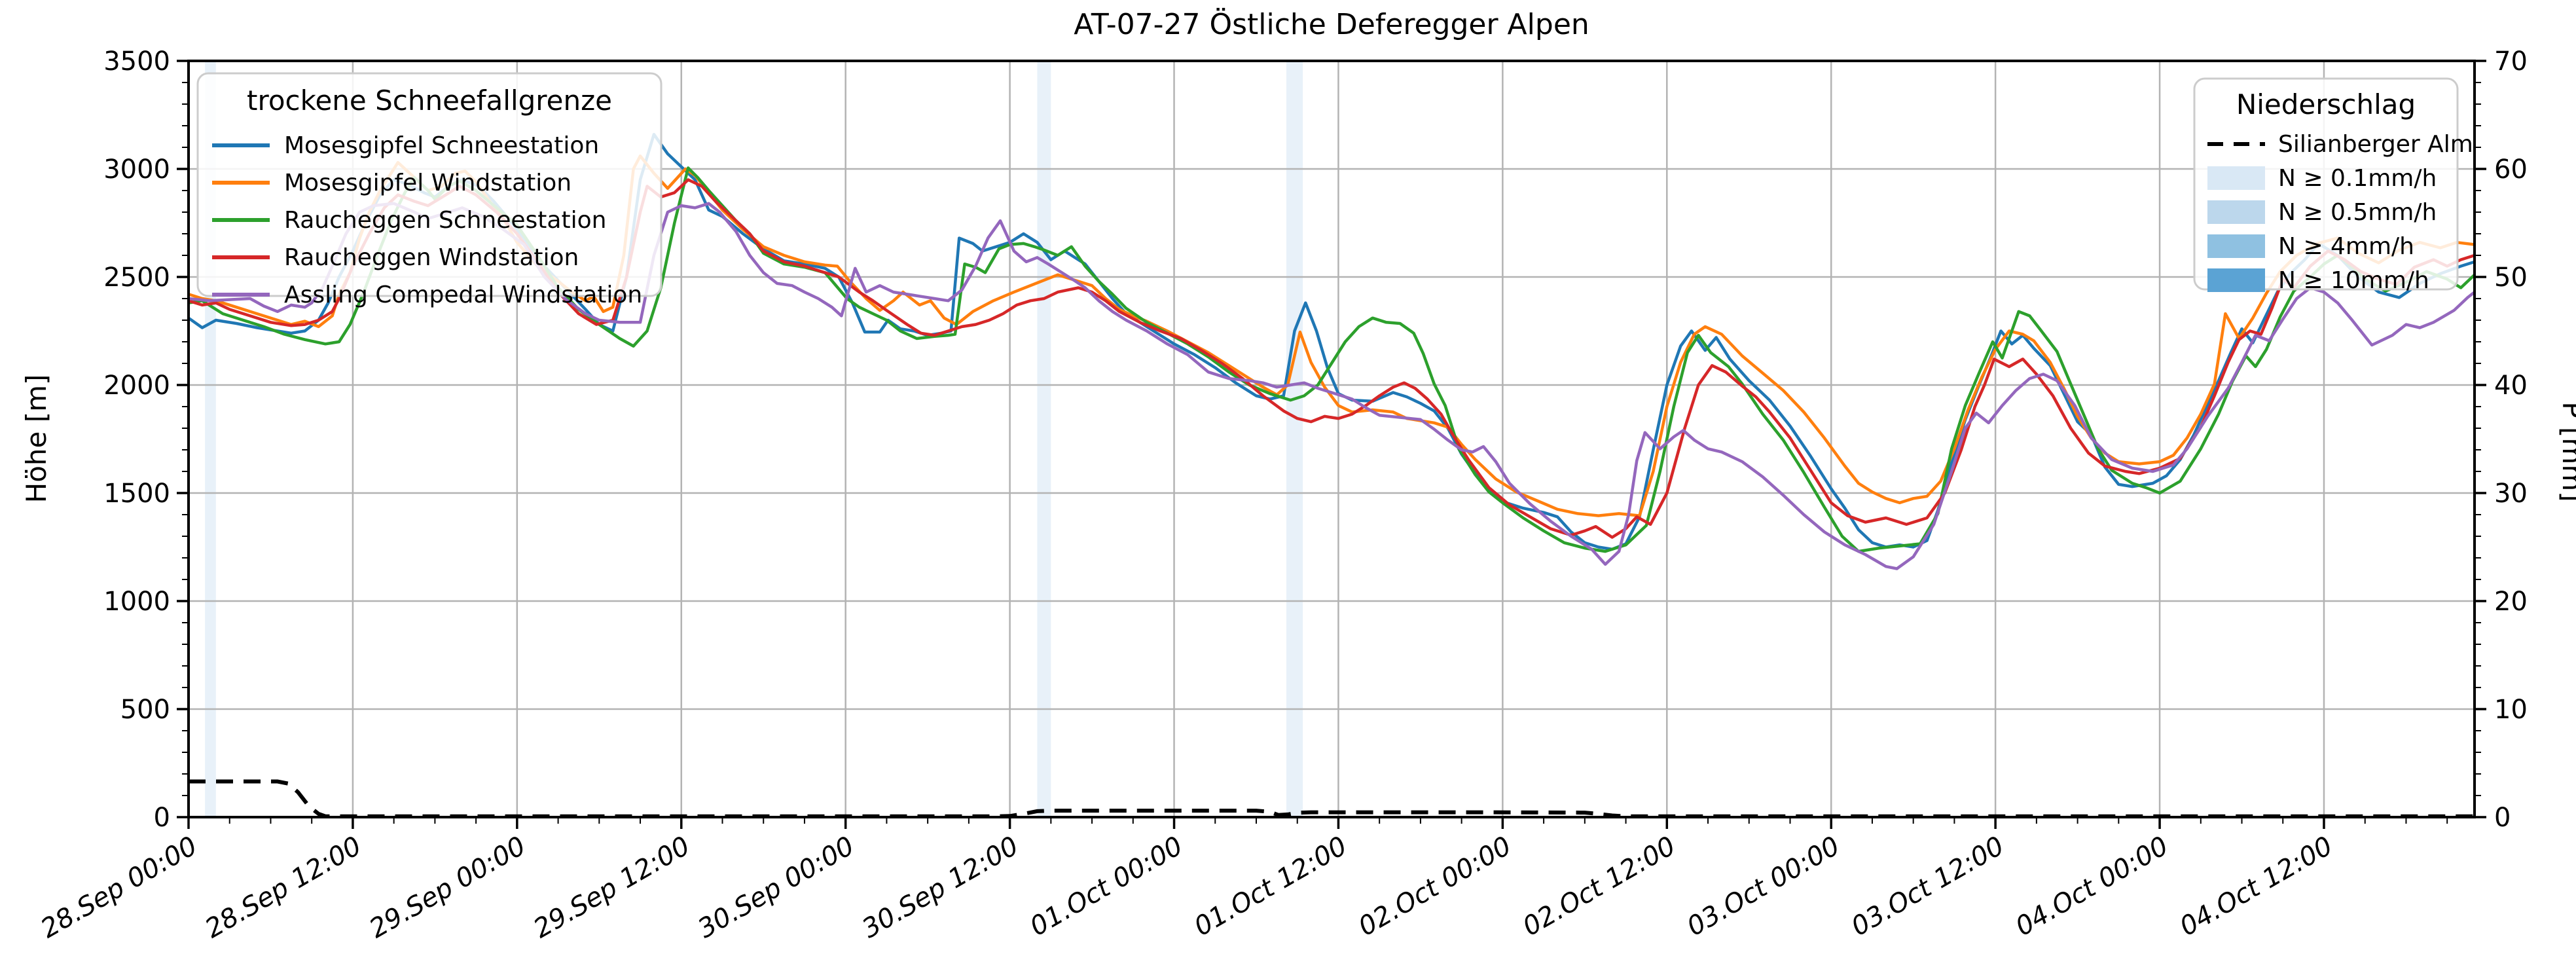 This screenshot has height=971, width=2576. Describe the element at coordinates (441, 145) in the screenshot. I see `legend-left-entry-label: Mosesgipfel Schneestation` at that location.